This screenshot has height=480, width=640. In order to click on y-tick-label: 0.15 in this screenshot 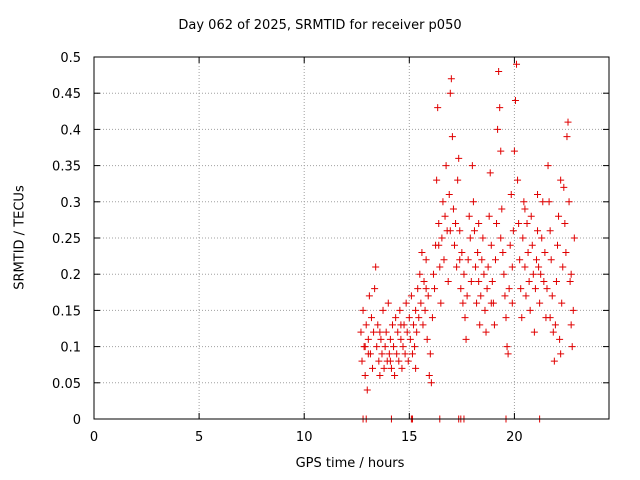, I will do `click(66, 311)`.